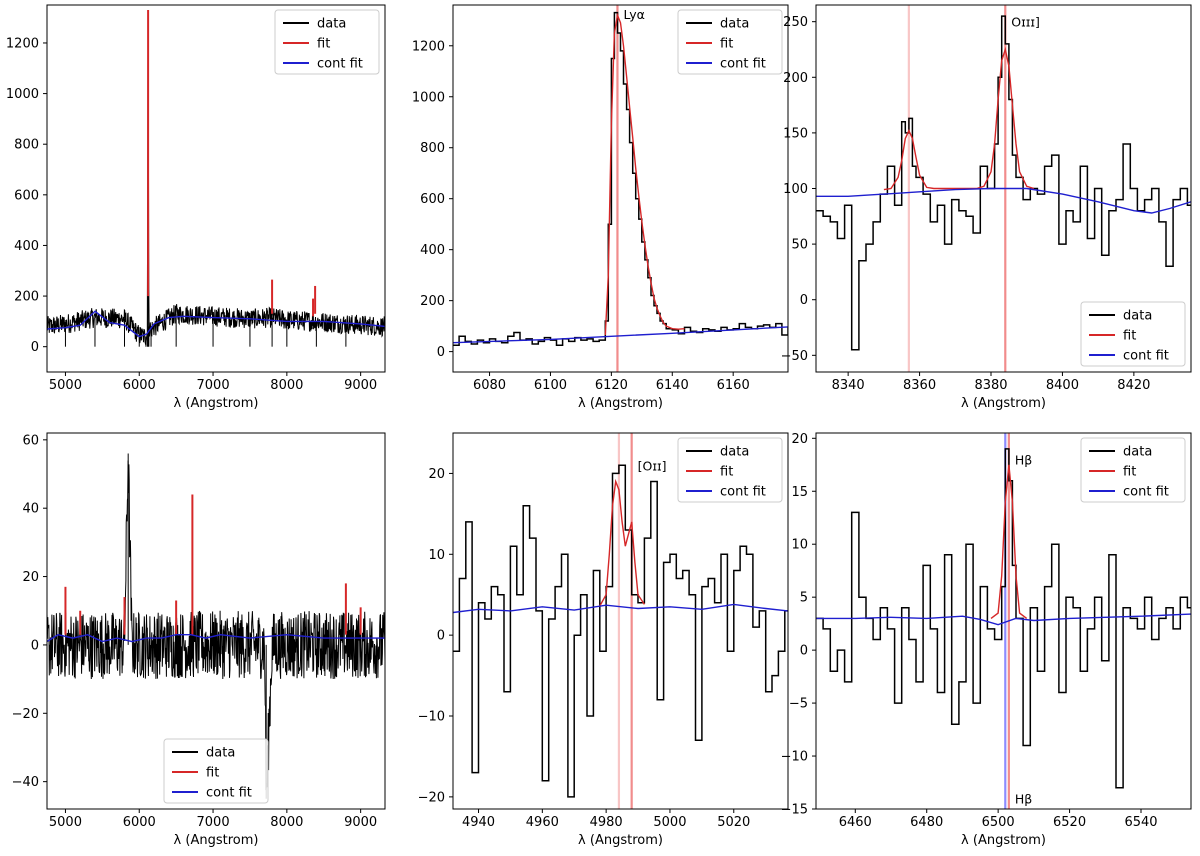  I want to click on x-tick-label: 6520, so click(1069, 822).